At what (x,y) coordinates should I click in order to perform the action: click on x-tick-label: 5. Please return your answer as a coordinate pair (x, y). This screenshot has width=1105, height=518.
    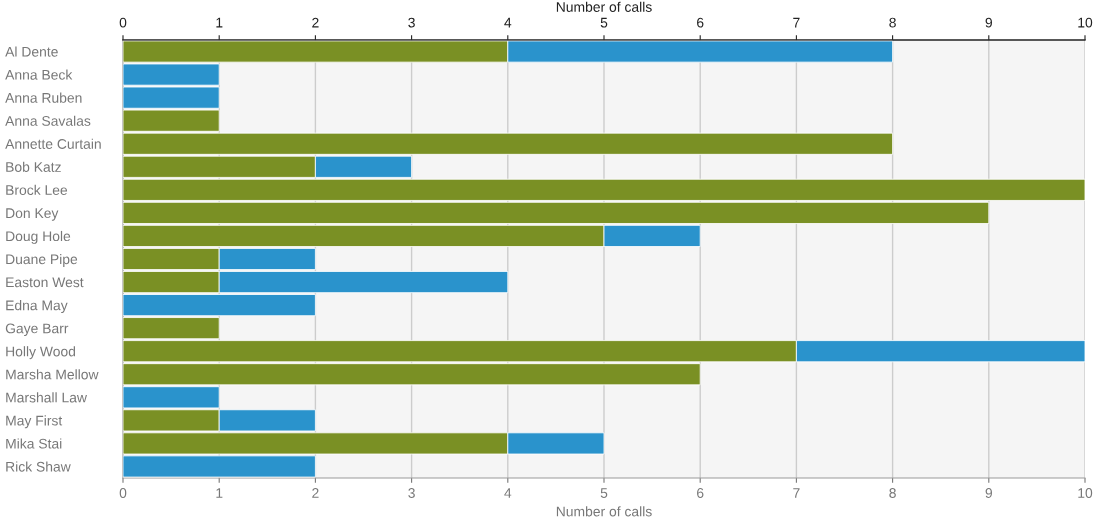
    Looking at the image, I should click on (604, 493).